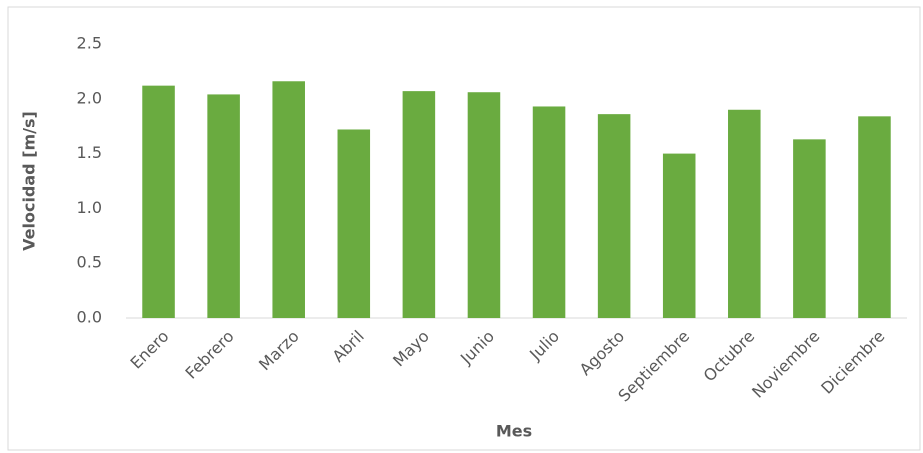 Image resolution: width=923 pixels, height=453 pixels. Describe the element at coordinates (89, 317) in the screenshot. I see `y-tick-label: 0.0` at that location.